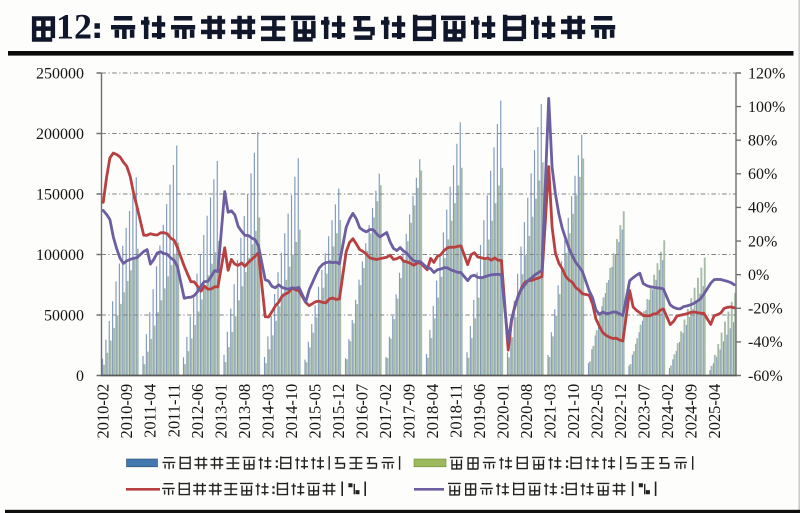 The image size is (800, 513). What do you see at coordinates (126, 411) in the screenshot?
I see `svg-text: 2010-09` at bounding box center [126, 411].